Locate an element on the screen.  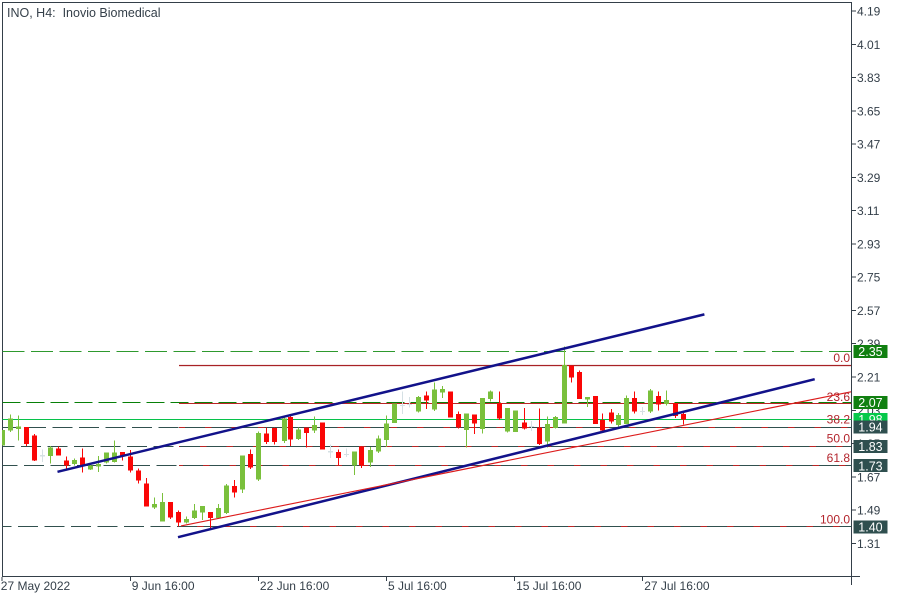
svg-text: 2.57 is located at coordinates (869, 311).